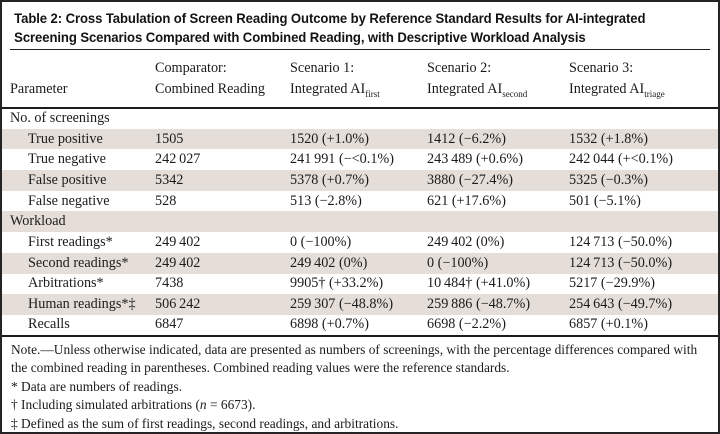  What do you see at coordinates (322, 68) in the screenshot?
I see `col-header-line: Scenario 1:` at bounding box center [322, 68].